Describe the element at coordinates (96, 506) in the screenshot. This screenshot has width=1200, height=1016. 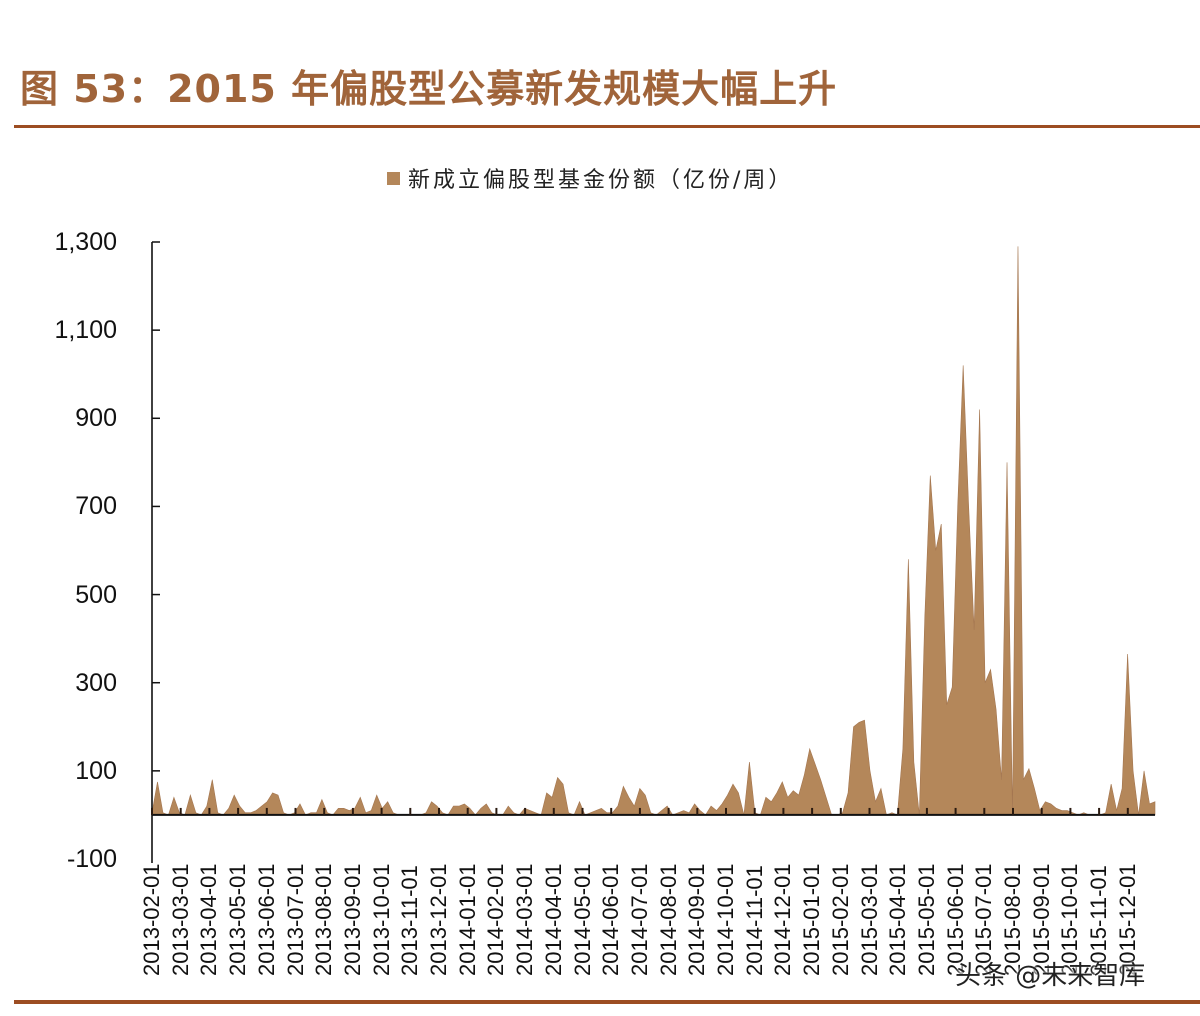
I see `y-tick-label: 700` at that location.